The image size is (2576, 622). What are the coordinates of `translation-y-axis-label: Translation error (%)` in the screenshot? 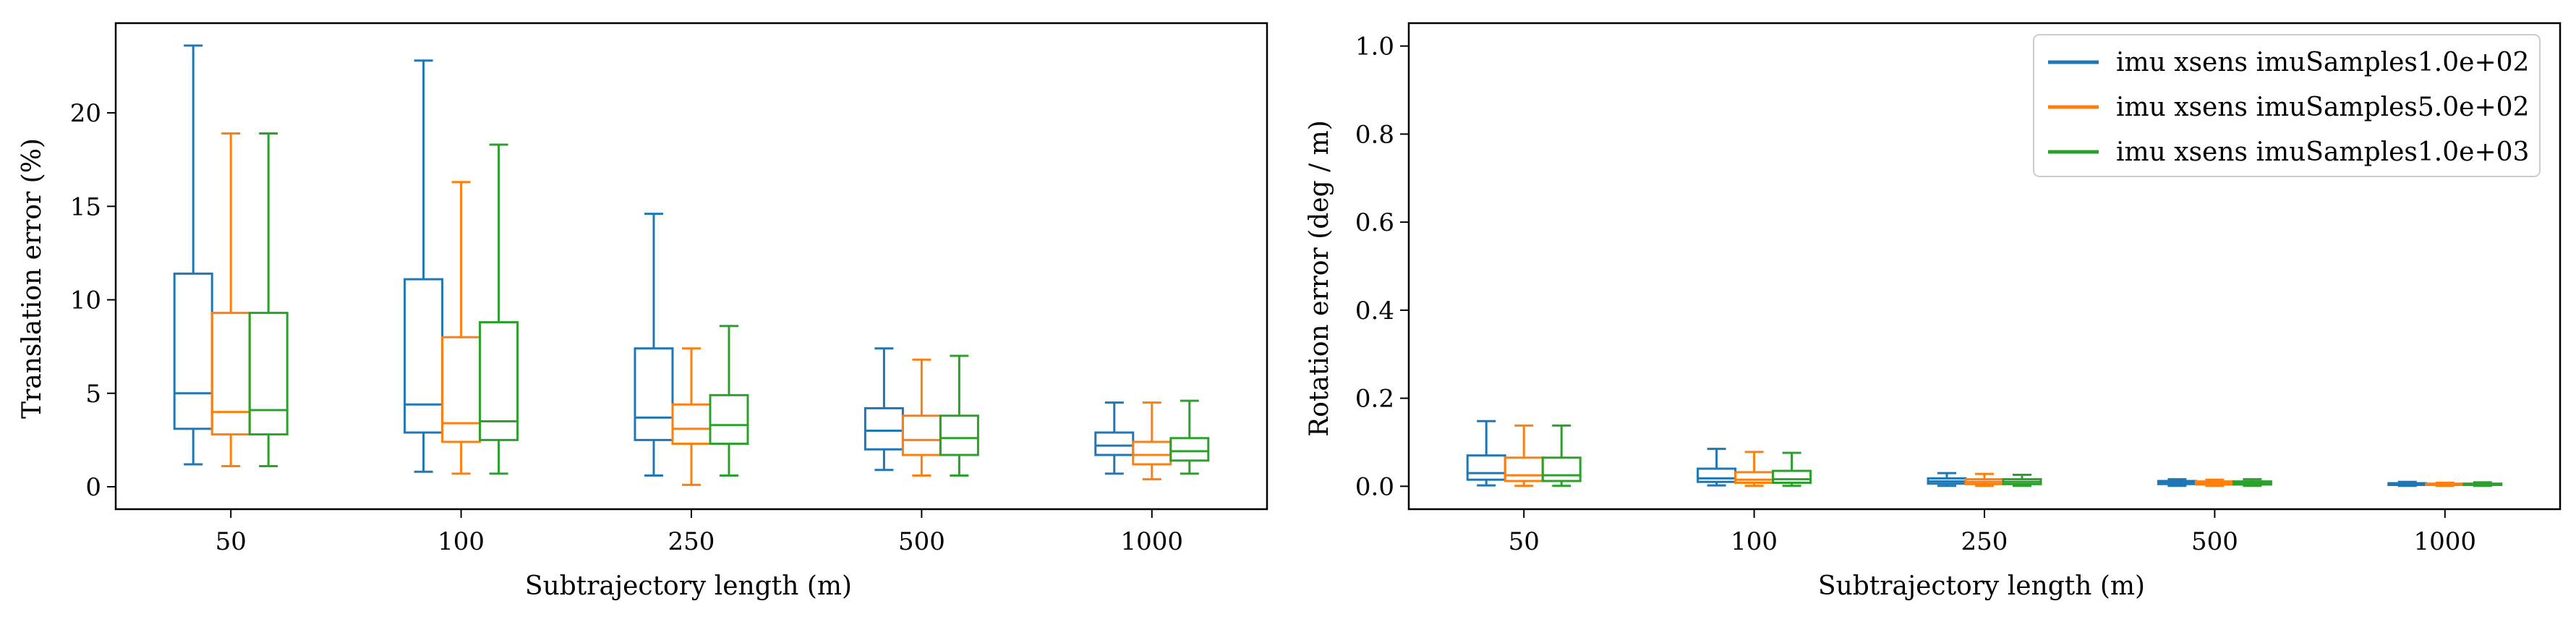 It's located at (32, 278).